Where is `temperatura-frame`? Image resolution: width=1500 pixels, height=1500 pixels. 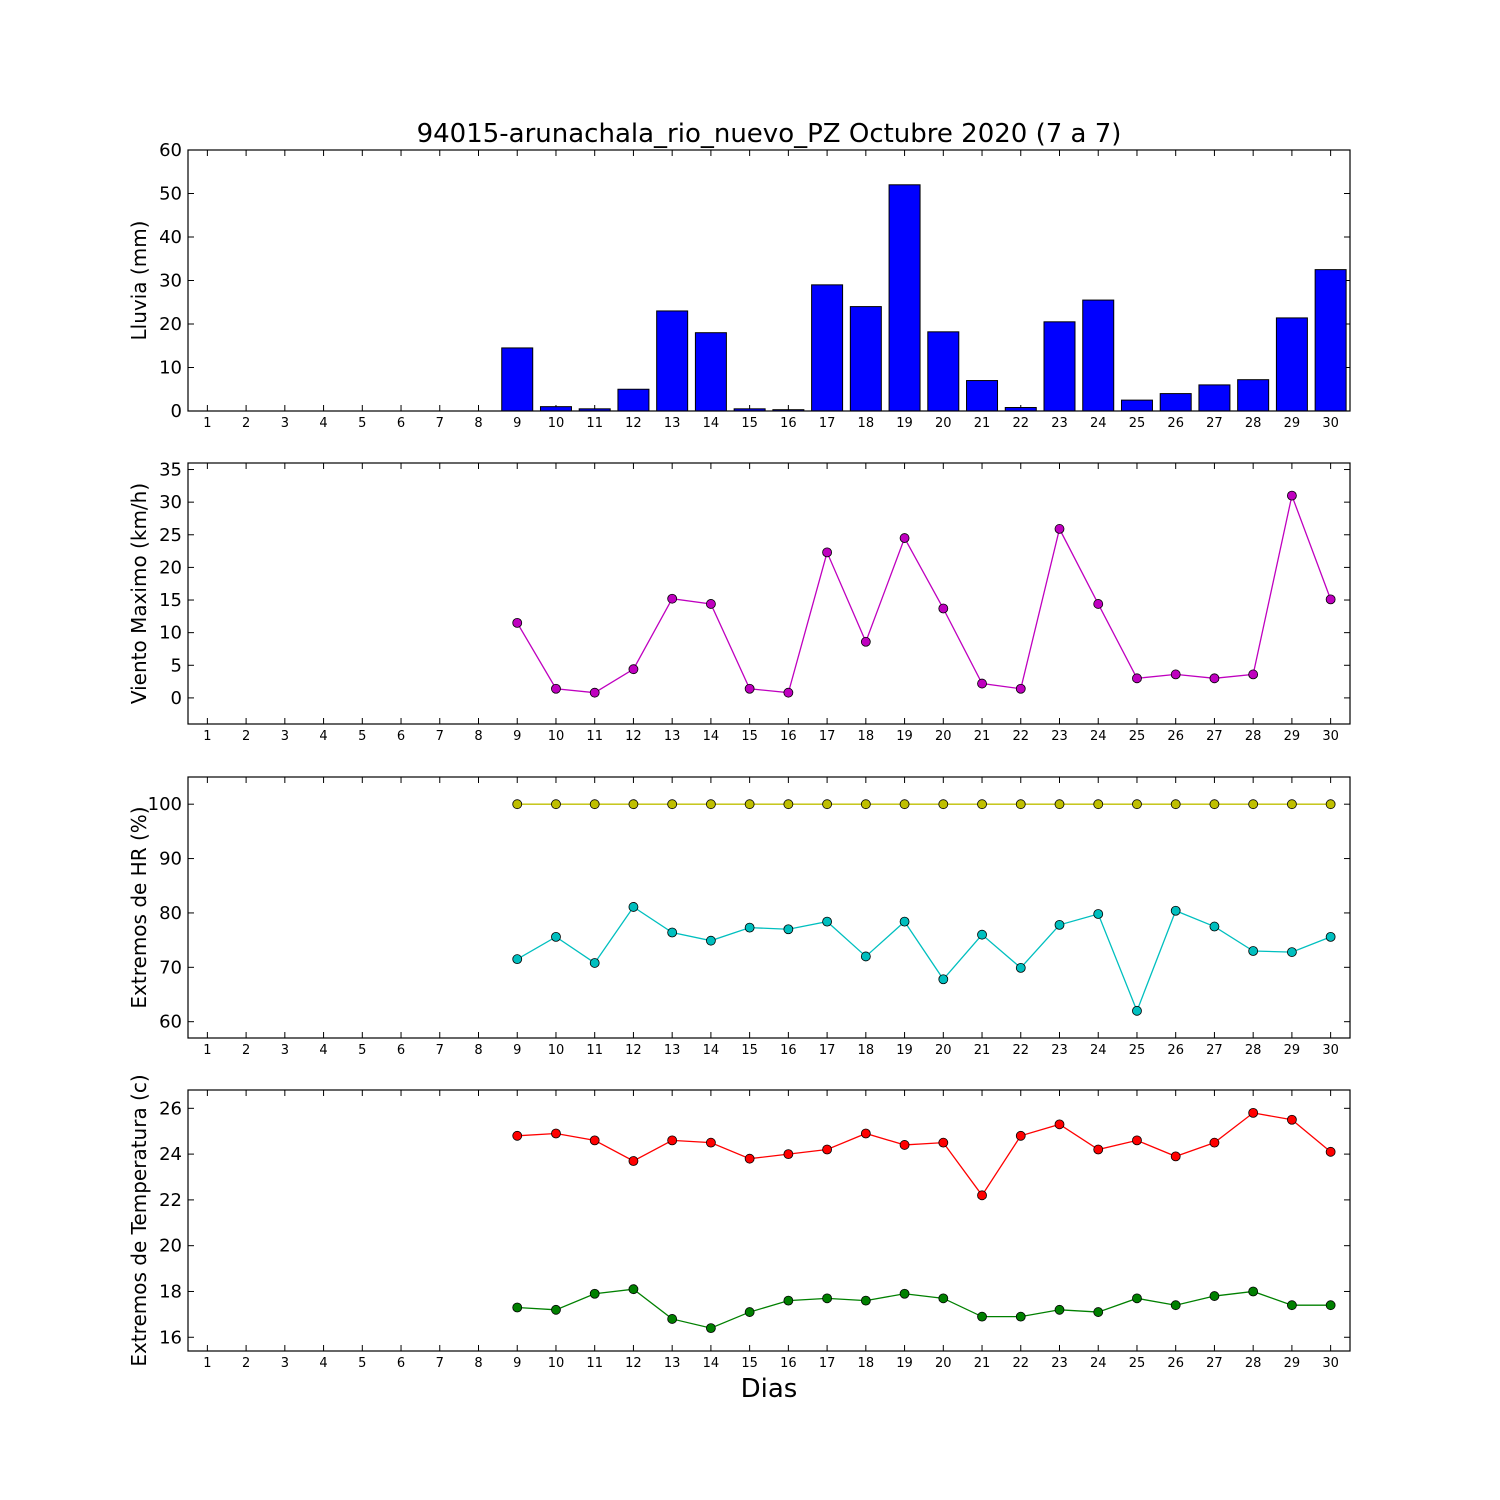 temperatura-frame is located at coordinates (769, 1220).